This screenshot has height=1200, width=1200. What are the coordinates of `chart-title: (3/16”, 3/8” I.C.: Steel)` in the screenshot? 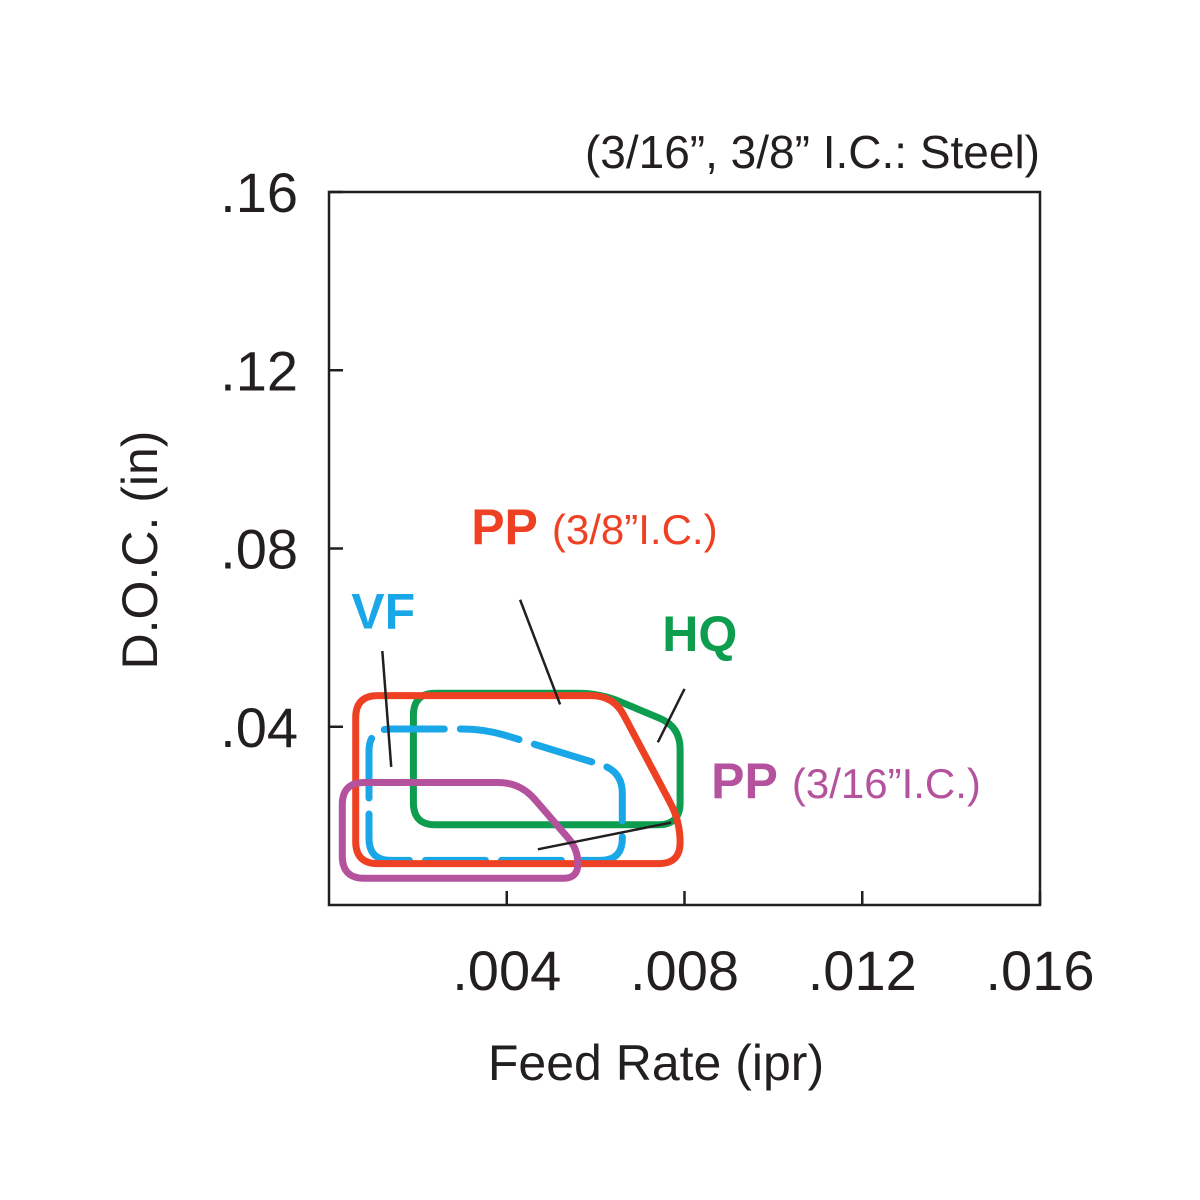 It's located at (812, 152).